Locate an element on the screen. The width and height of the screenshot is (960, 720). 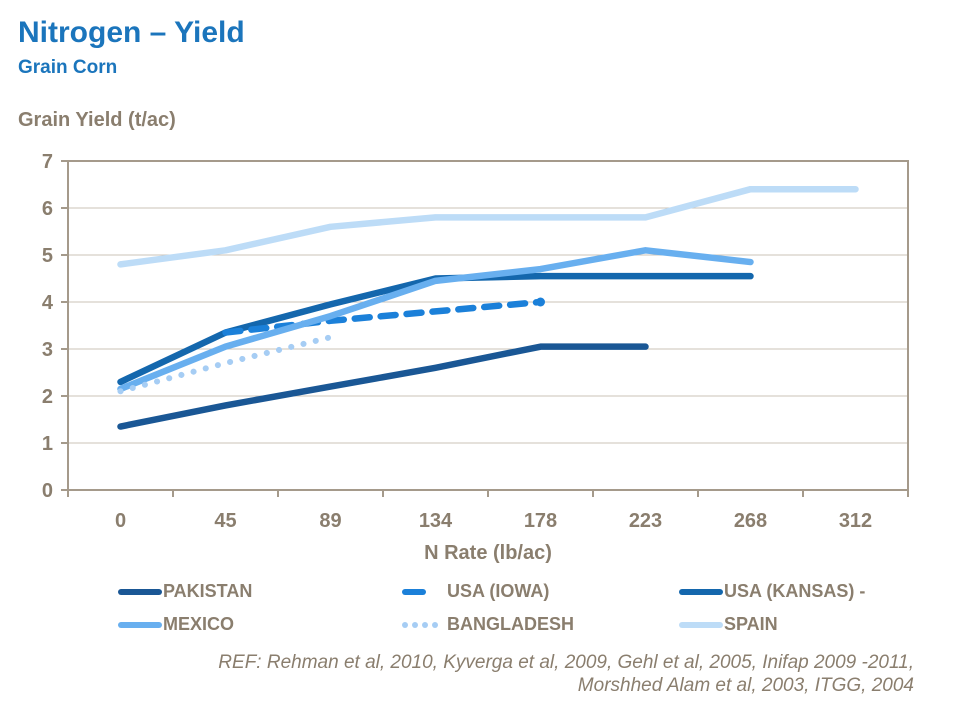
pakistan-line-swatch-icon is located at coordinates (140, 591).